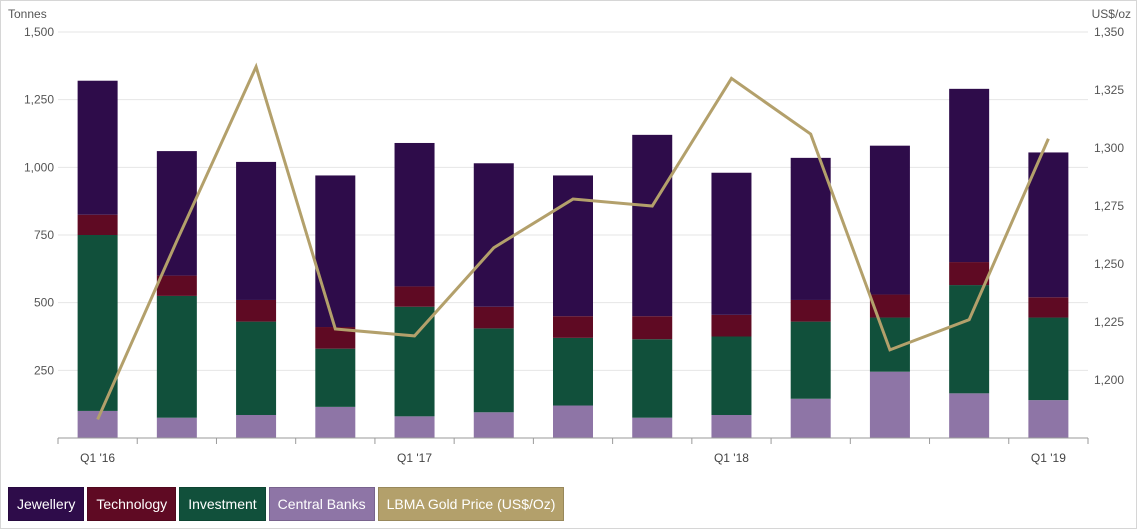 This screenshot has width=1137, height=529. I want to click on right-tick-label: 1,225, so click(1109, 322).